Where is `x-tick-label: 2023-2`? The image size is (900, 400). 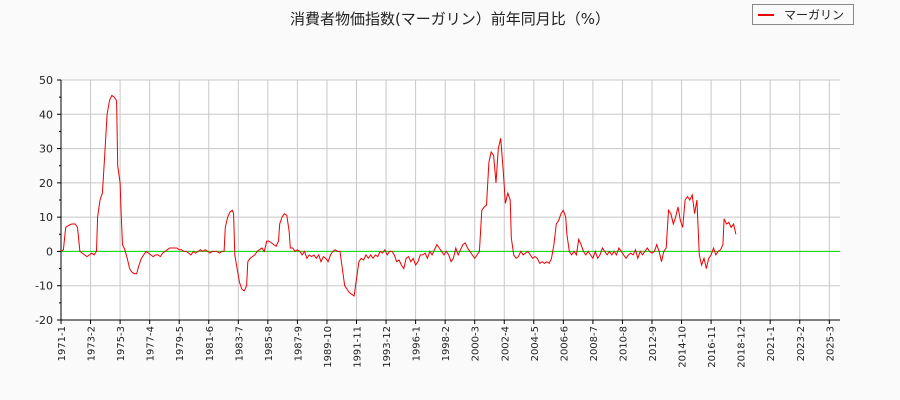 x-tick-label: 2023-2 is located at coordinates (801, 343).